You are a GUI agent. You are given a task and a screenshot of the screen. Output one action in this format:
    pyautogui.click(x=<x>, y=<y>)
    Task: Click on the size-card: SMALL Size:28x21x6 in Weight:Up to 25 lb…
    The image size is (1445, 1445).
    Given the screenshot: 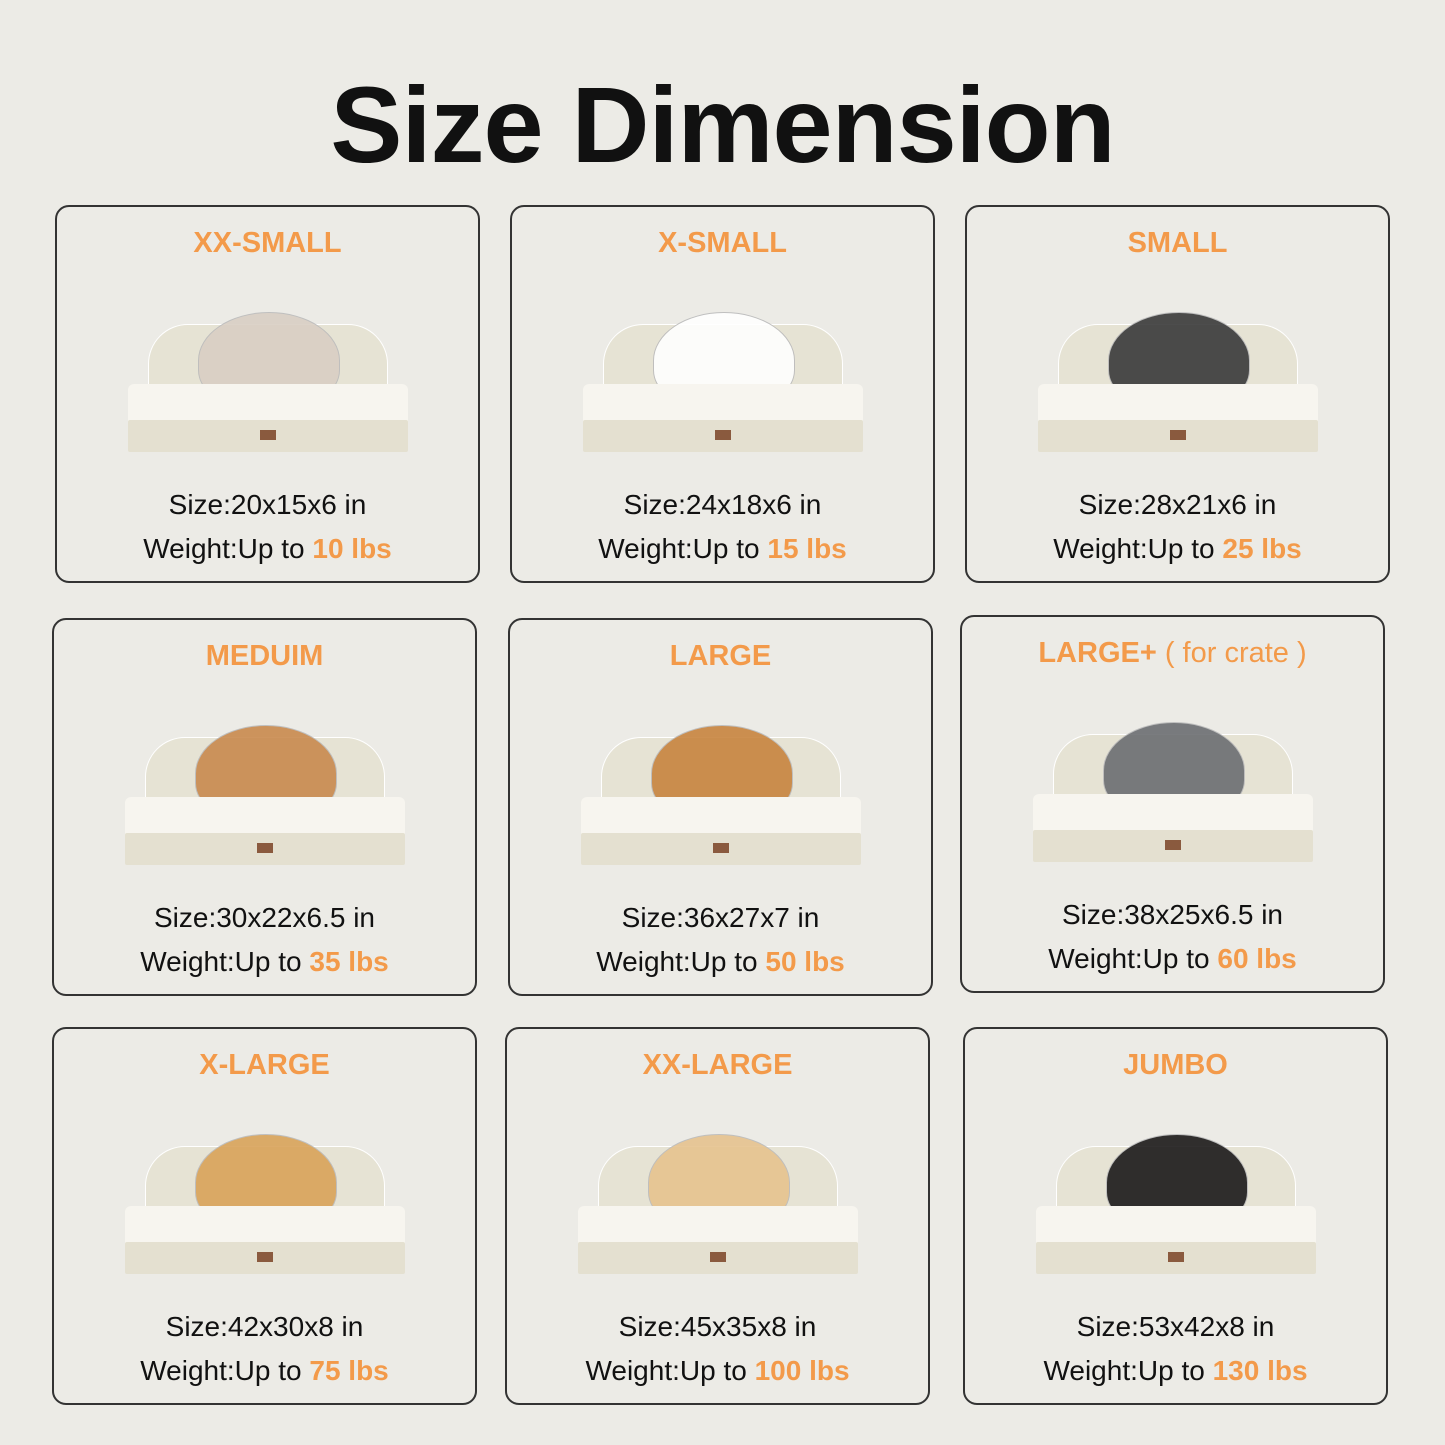 What is the action you would take?
    pyautogui.click(x=1177, y=394)
    